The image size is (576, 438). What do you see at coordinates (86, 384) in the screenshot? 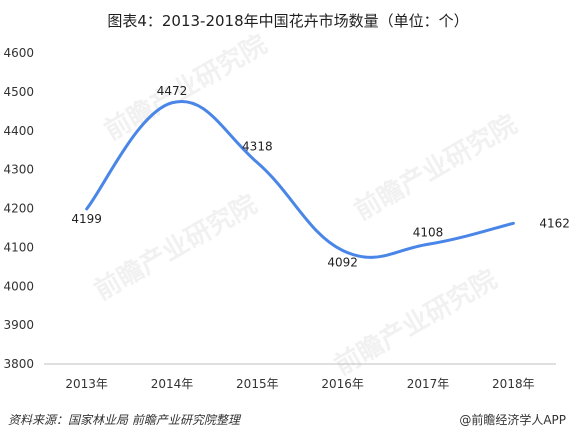
I see `x-tick-label: 2013年` at bounding box center [86, 384].